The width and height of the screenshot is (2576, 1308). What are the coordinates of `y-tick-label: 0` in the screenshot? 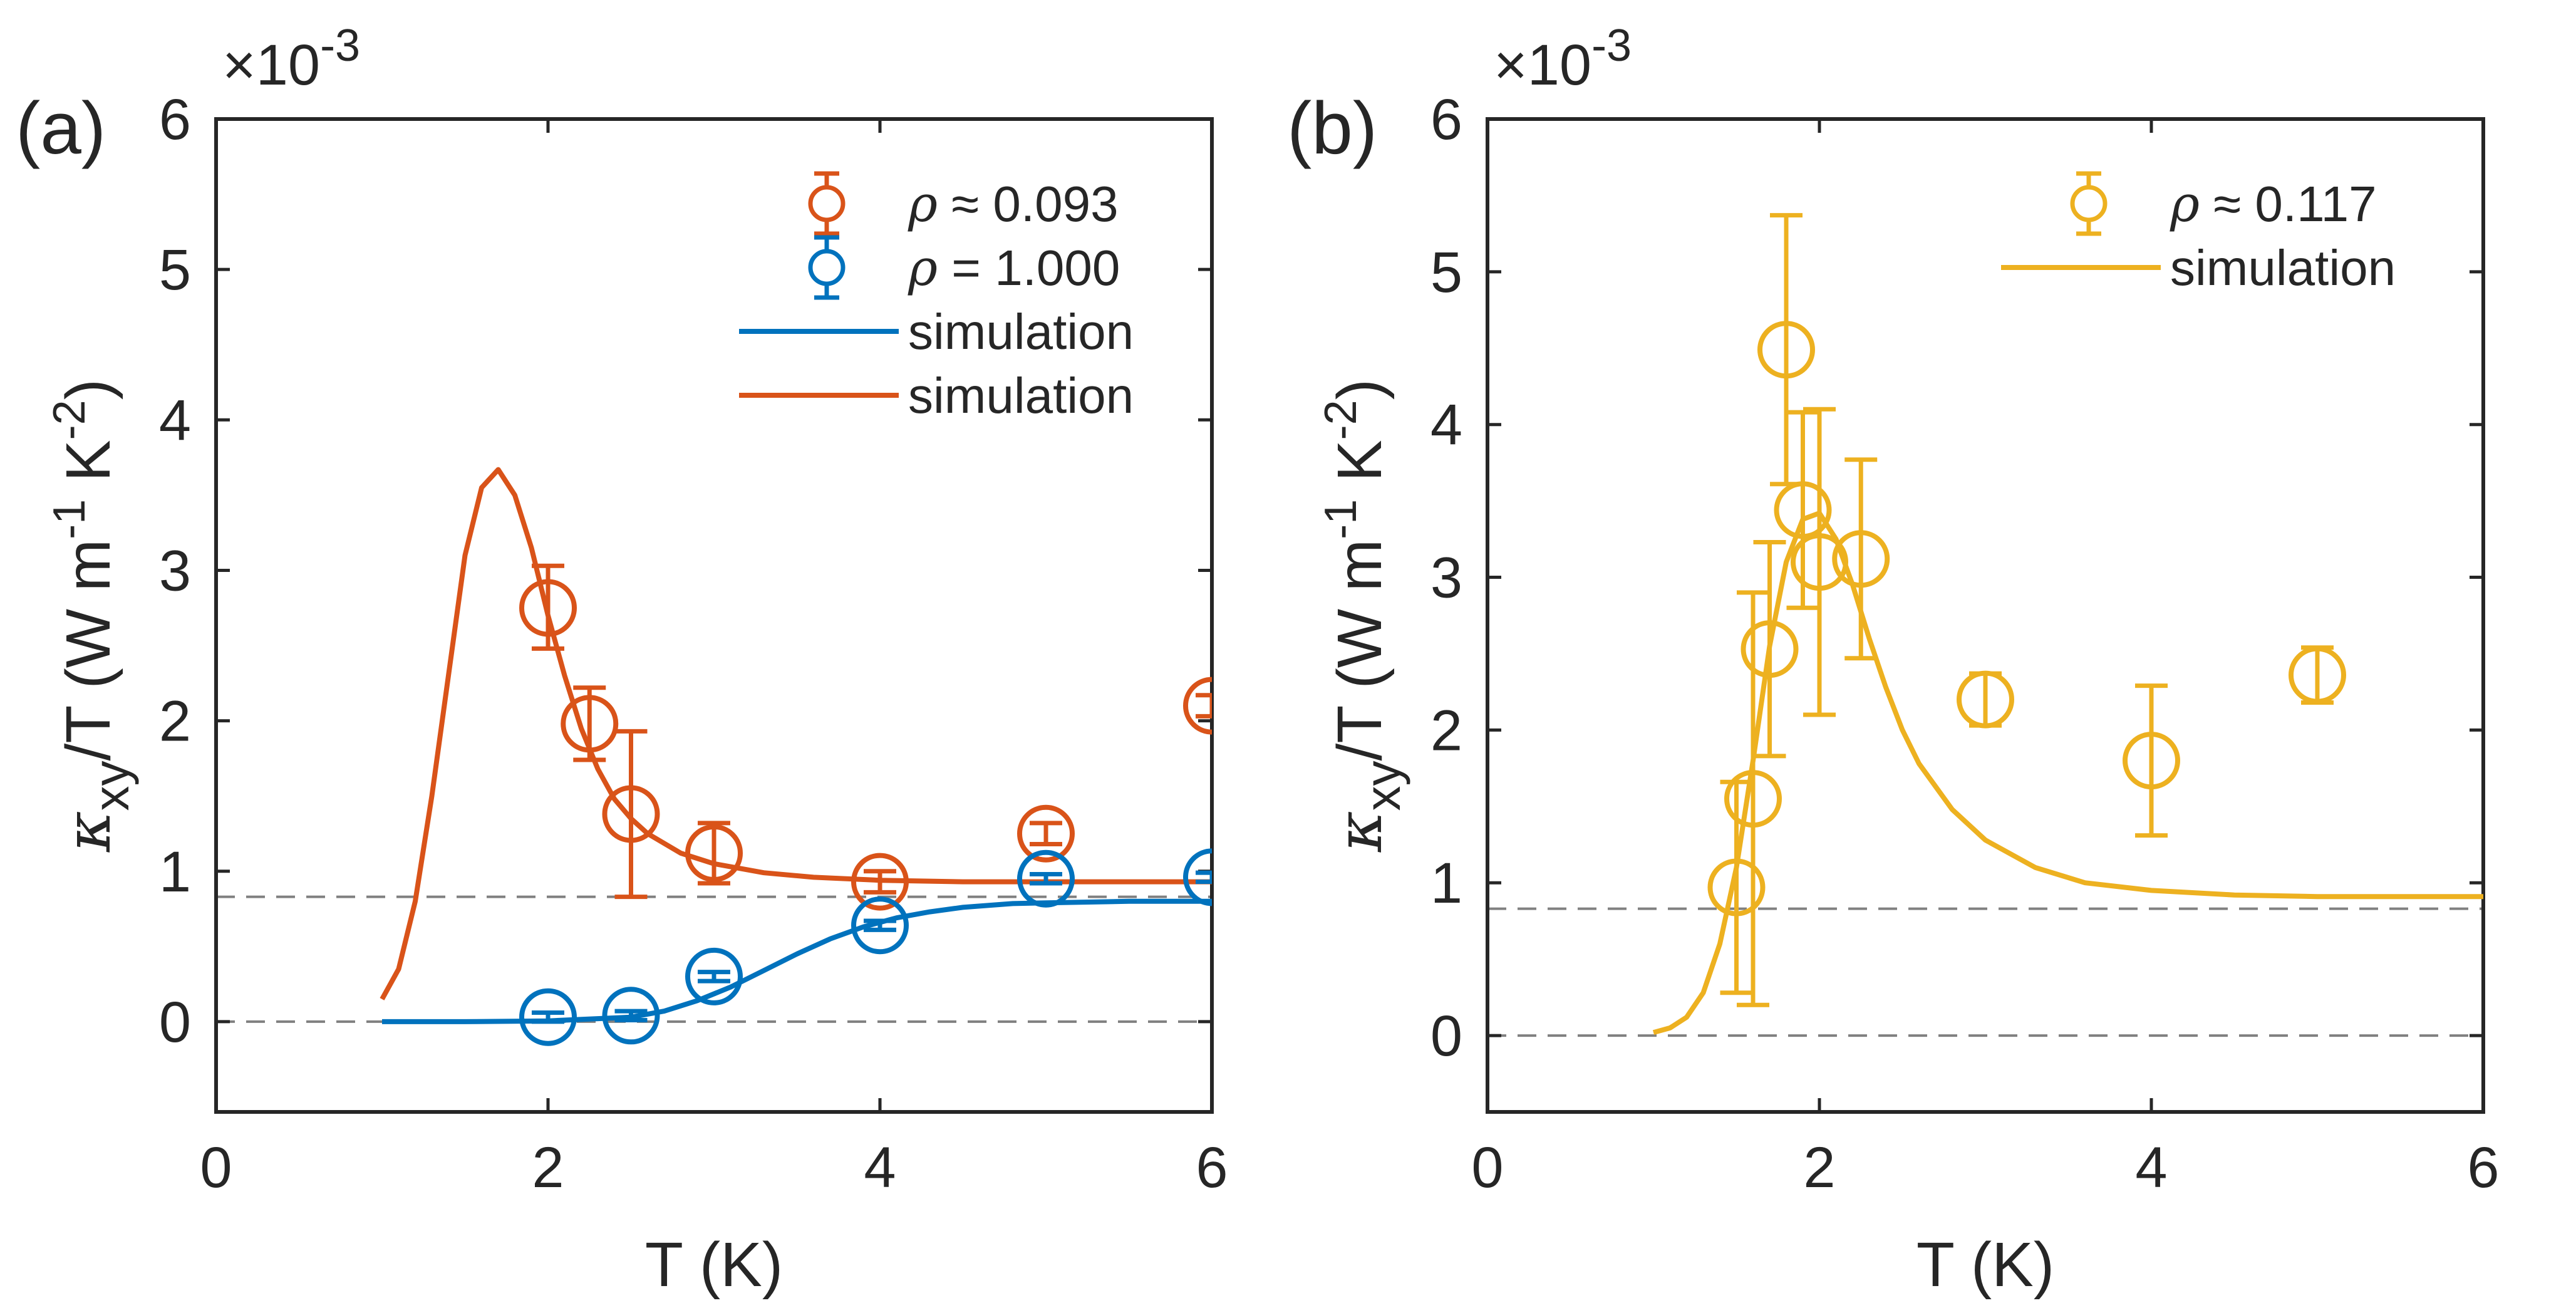 It's located at (1446, 1036).